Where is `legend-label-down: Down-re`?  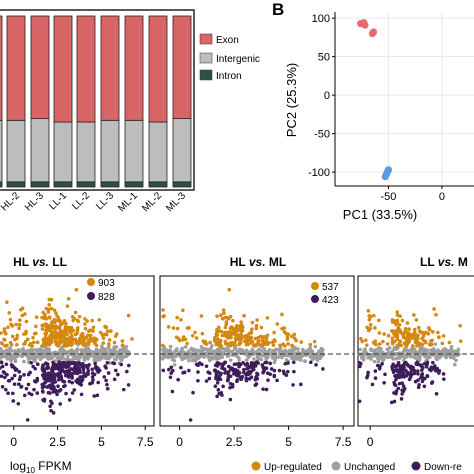 legend-label-down: Down-re is located at coordinates (443, 467).